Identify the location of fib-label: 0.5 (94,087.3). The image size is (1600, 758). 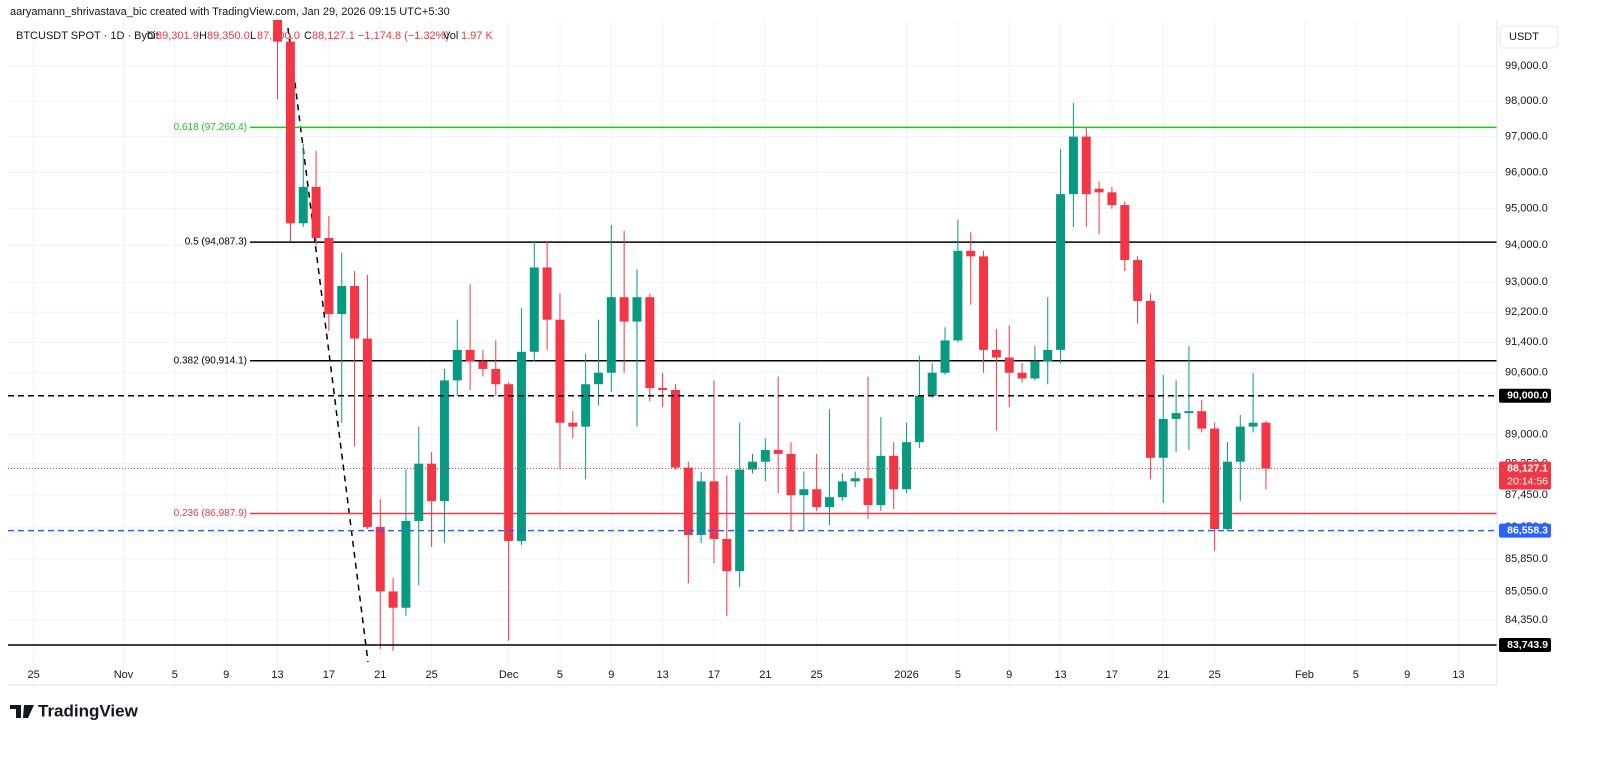
(216, 242).